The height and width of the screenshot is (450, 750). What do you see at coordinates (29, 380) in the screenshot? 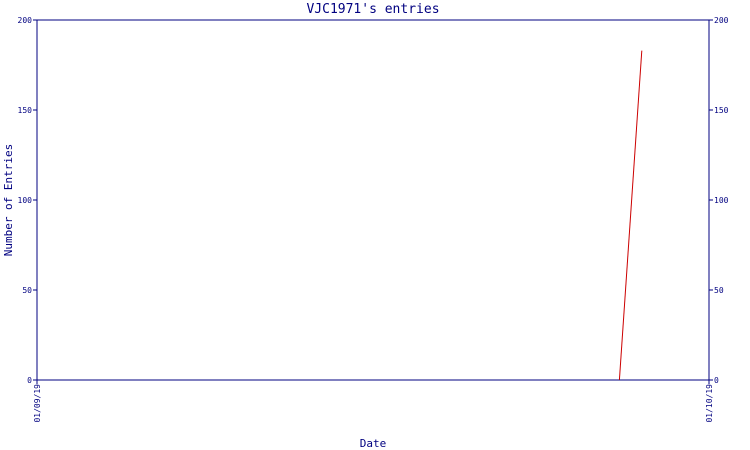
I see `y-tick-label-left: 0` at bounding box center [29, 380].